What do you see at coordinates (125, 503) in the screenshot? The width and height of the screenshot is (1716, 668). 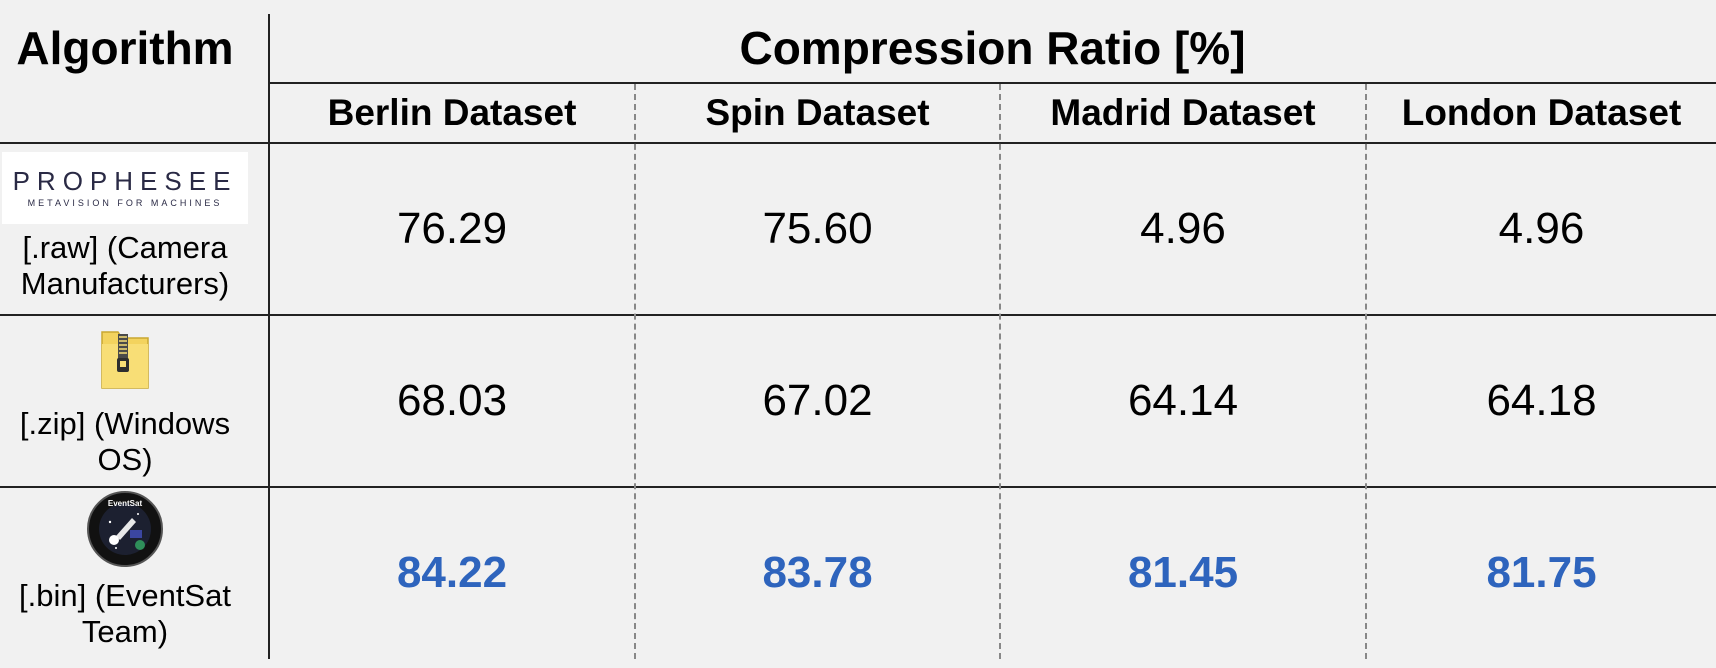 I see `eventsat-patch-text: EventSat` at bounding box center [125, 503].